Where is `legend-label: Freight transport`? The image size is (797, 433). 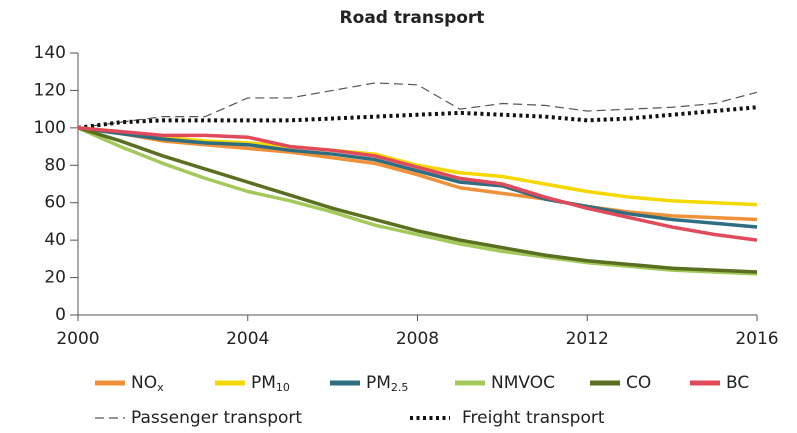 legend-label: Freight transport is located at coordinates (533, 418).